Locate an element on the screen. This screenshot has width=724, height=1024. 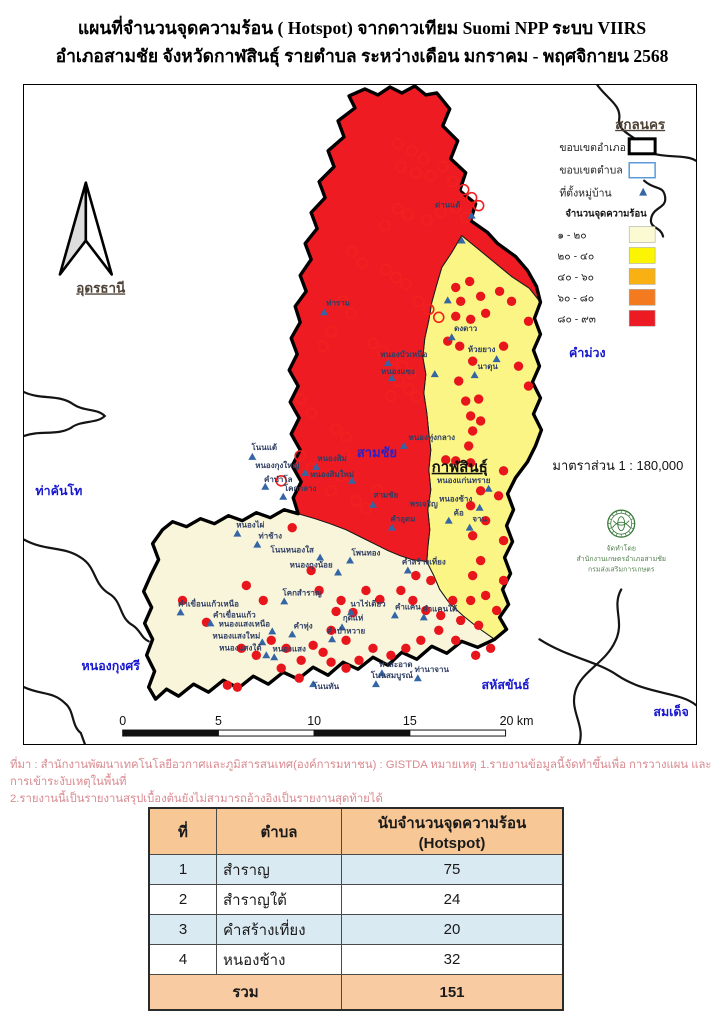
table-total-label: รวม is located at coordinates (245, 992).